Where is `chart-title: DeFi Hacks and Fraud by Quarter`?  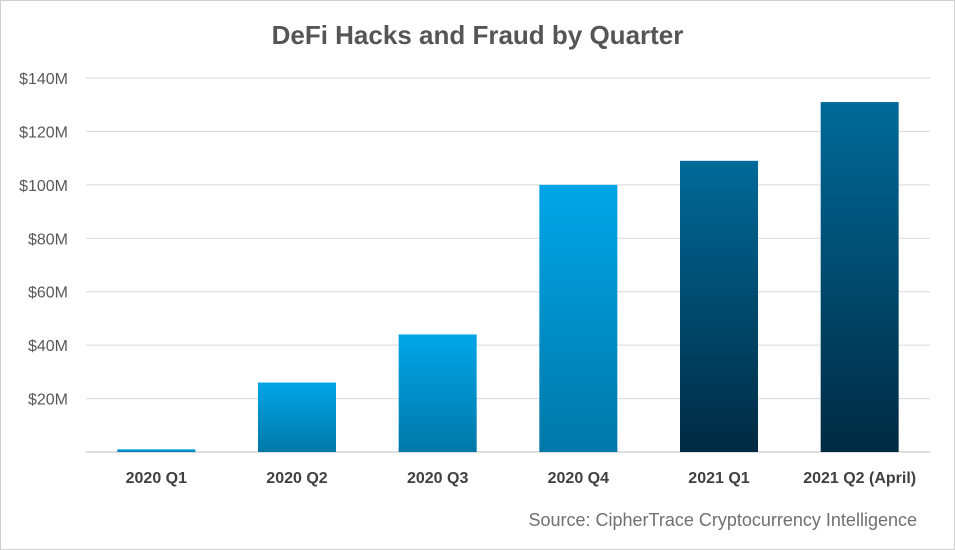 chart-title: DeFi Hacks and Fraud by Quarter is located at coordinates (477, 35).